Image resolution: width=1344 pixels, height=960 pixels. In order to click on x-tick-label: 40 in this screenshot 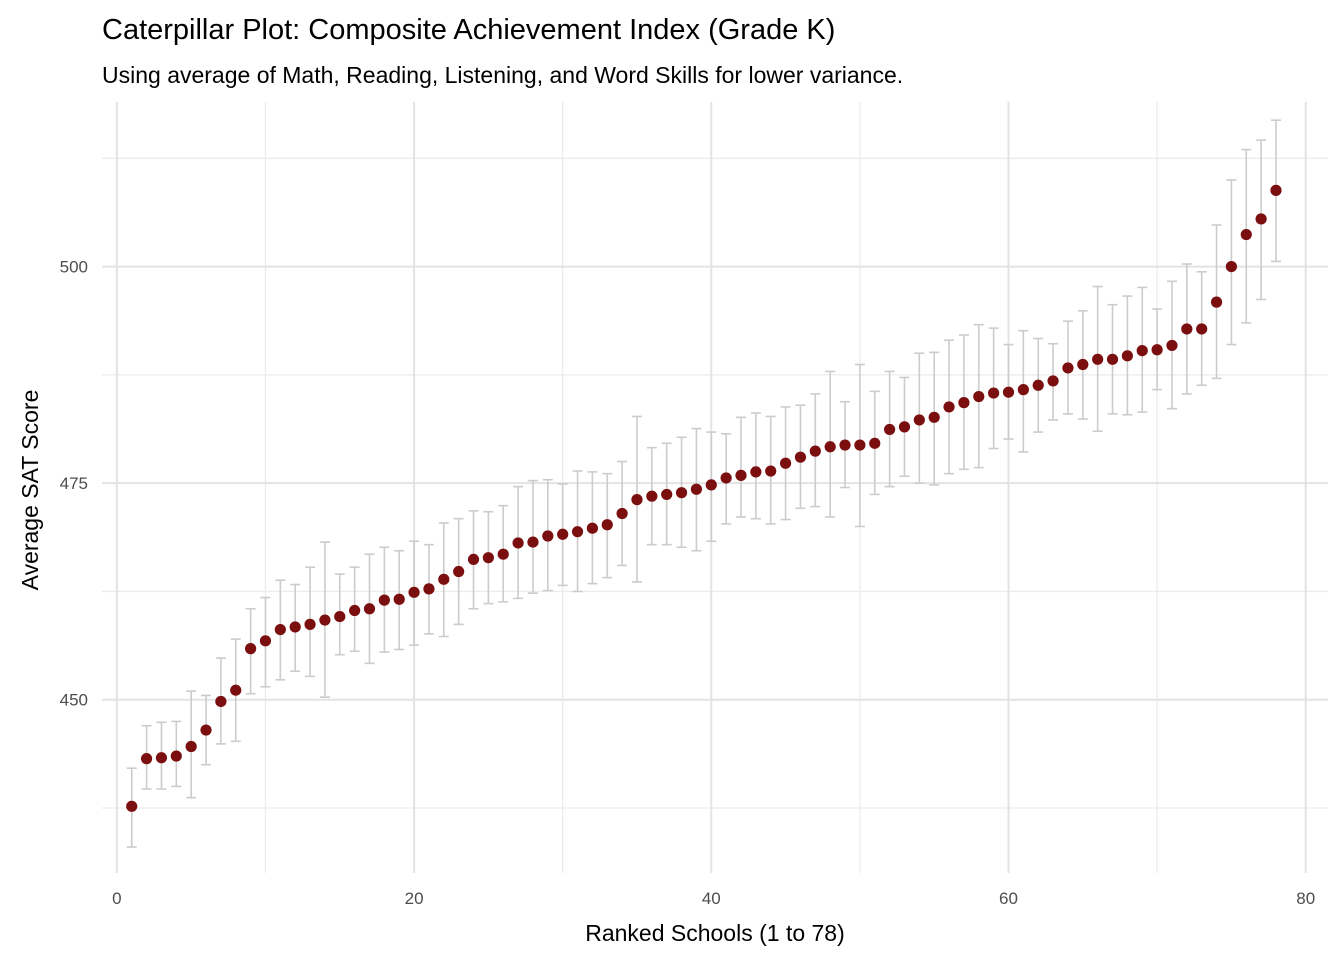, I will do `click(711, 898)`.